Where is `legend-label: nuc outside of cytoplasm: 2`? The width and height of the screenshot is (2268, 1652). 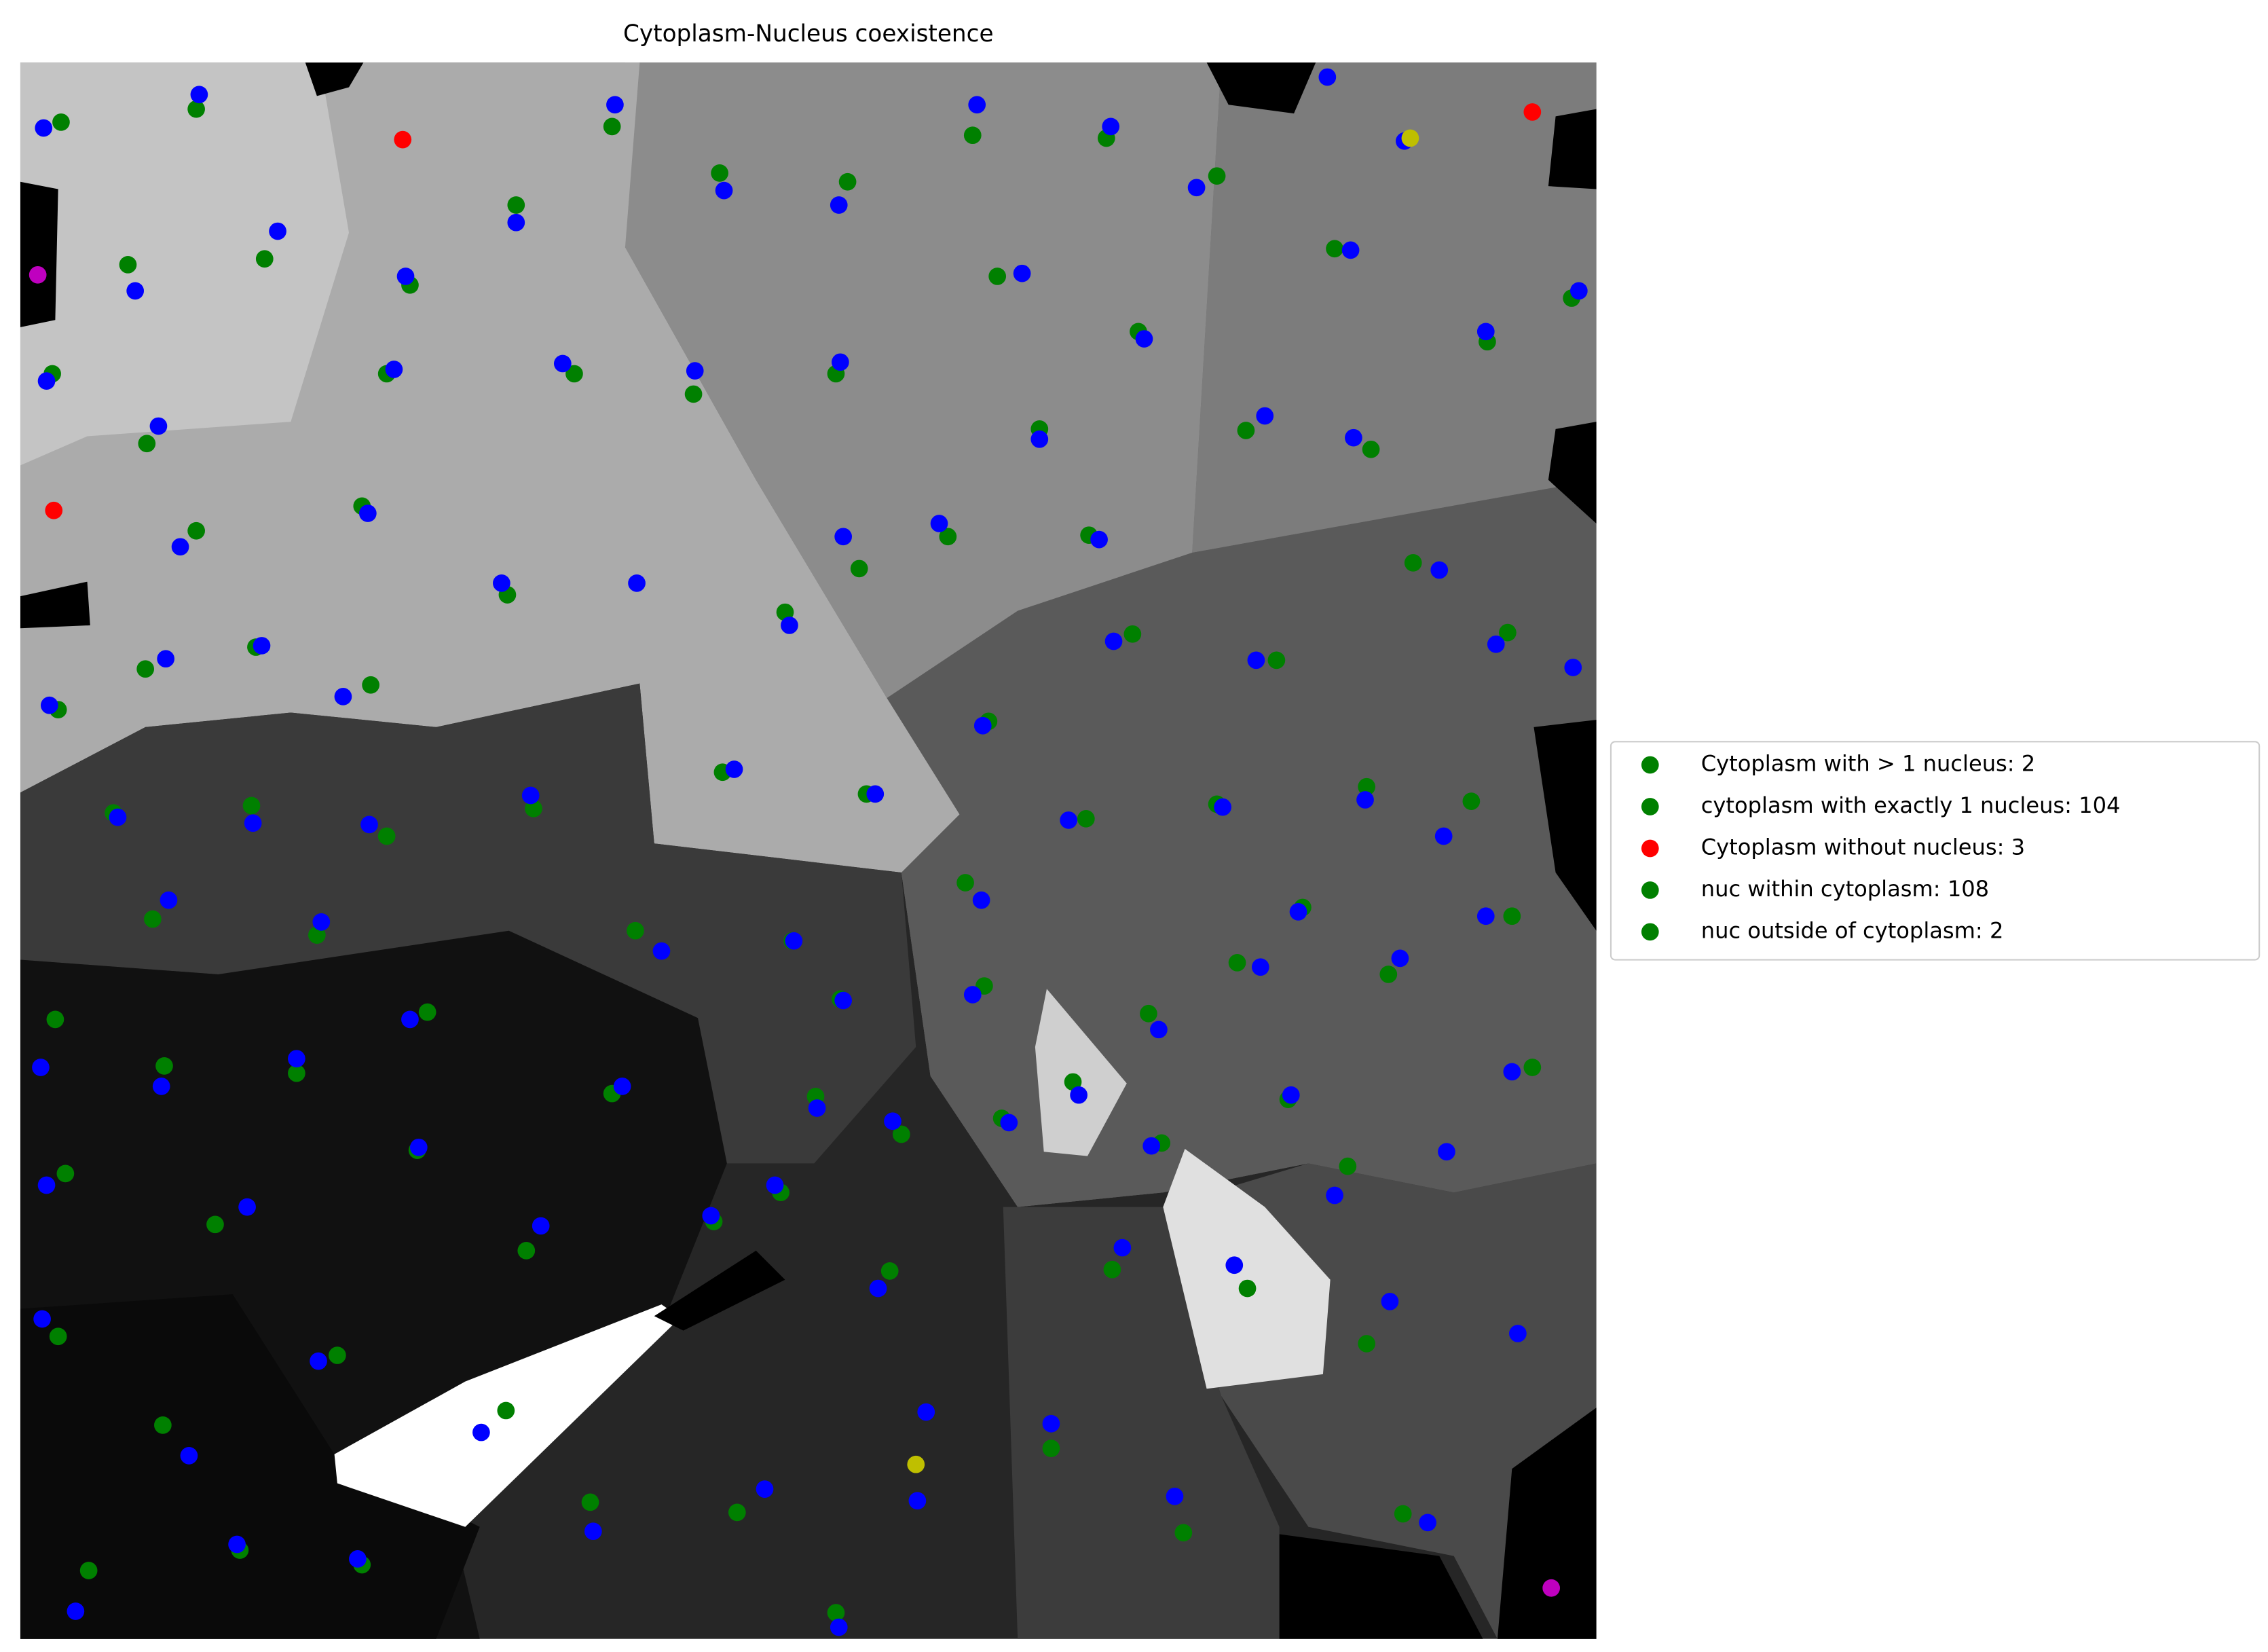 legend-label: nuc outside of cytoplasm: 2 is located at coordinates (1853, 930).